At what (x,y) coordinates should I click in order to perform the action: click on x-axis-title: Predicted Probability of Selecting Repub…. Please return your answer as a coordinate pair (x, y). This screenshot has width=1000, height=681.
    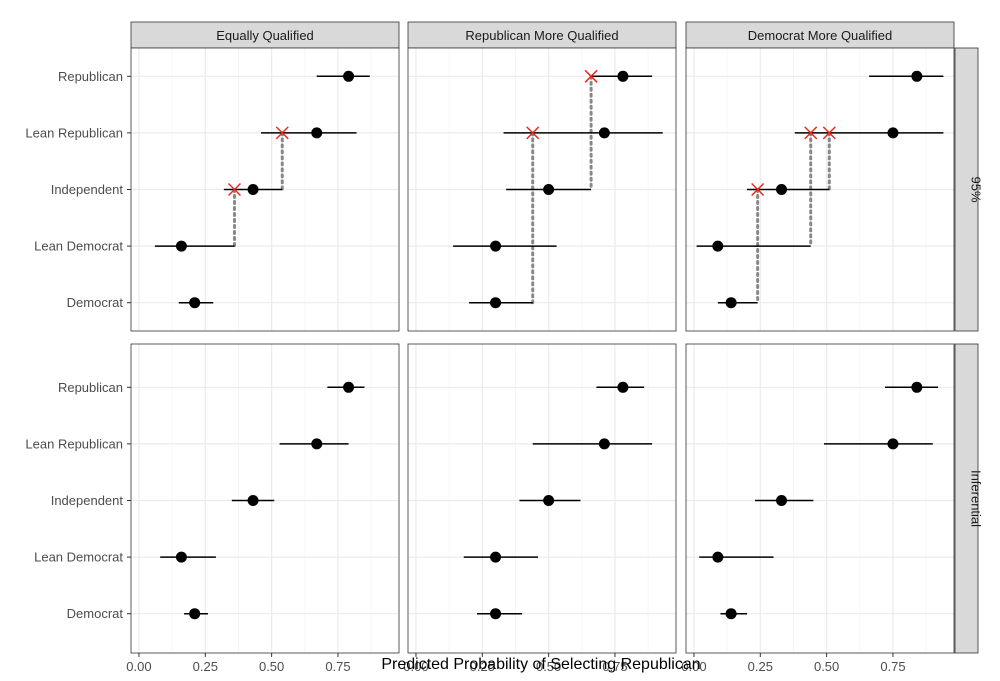
    Looking at the image, I should click on (540, 664).